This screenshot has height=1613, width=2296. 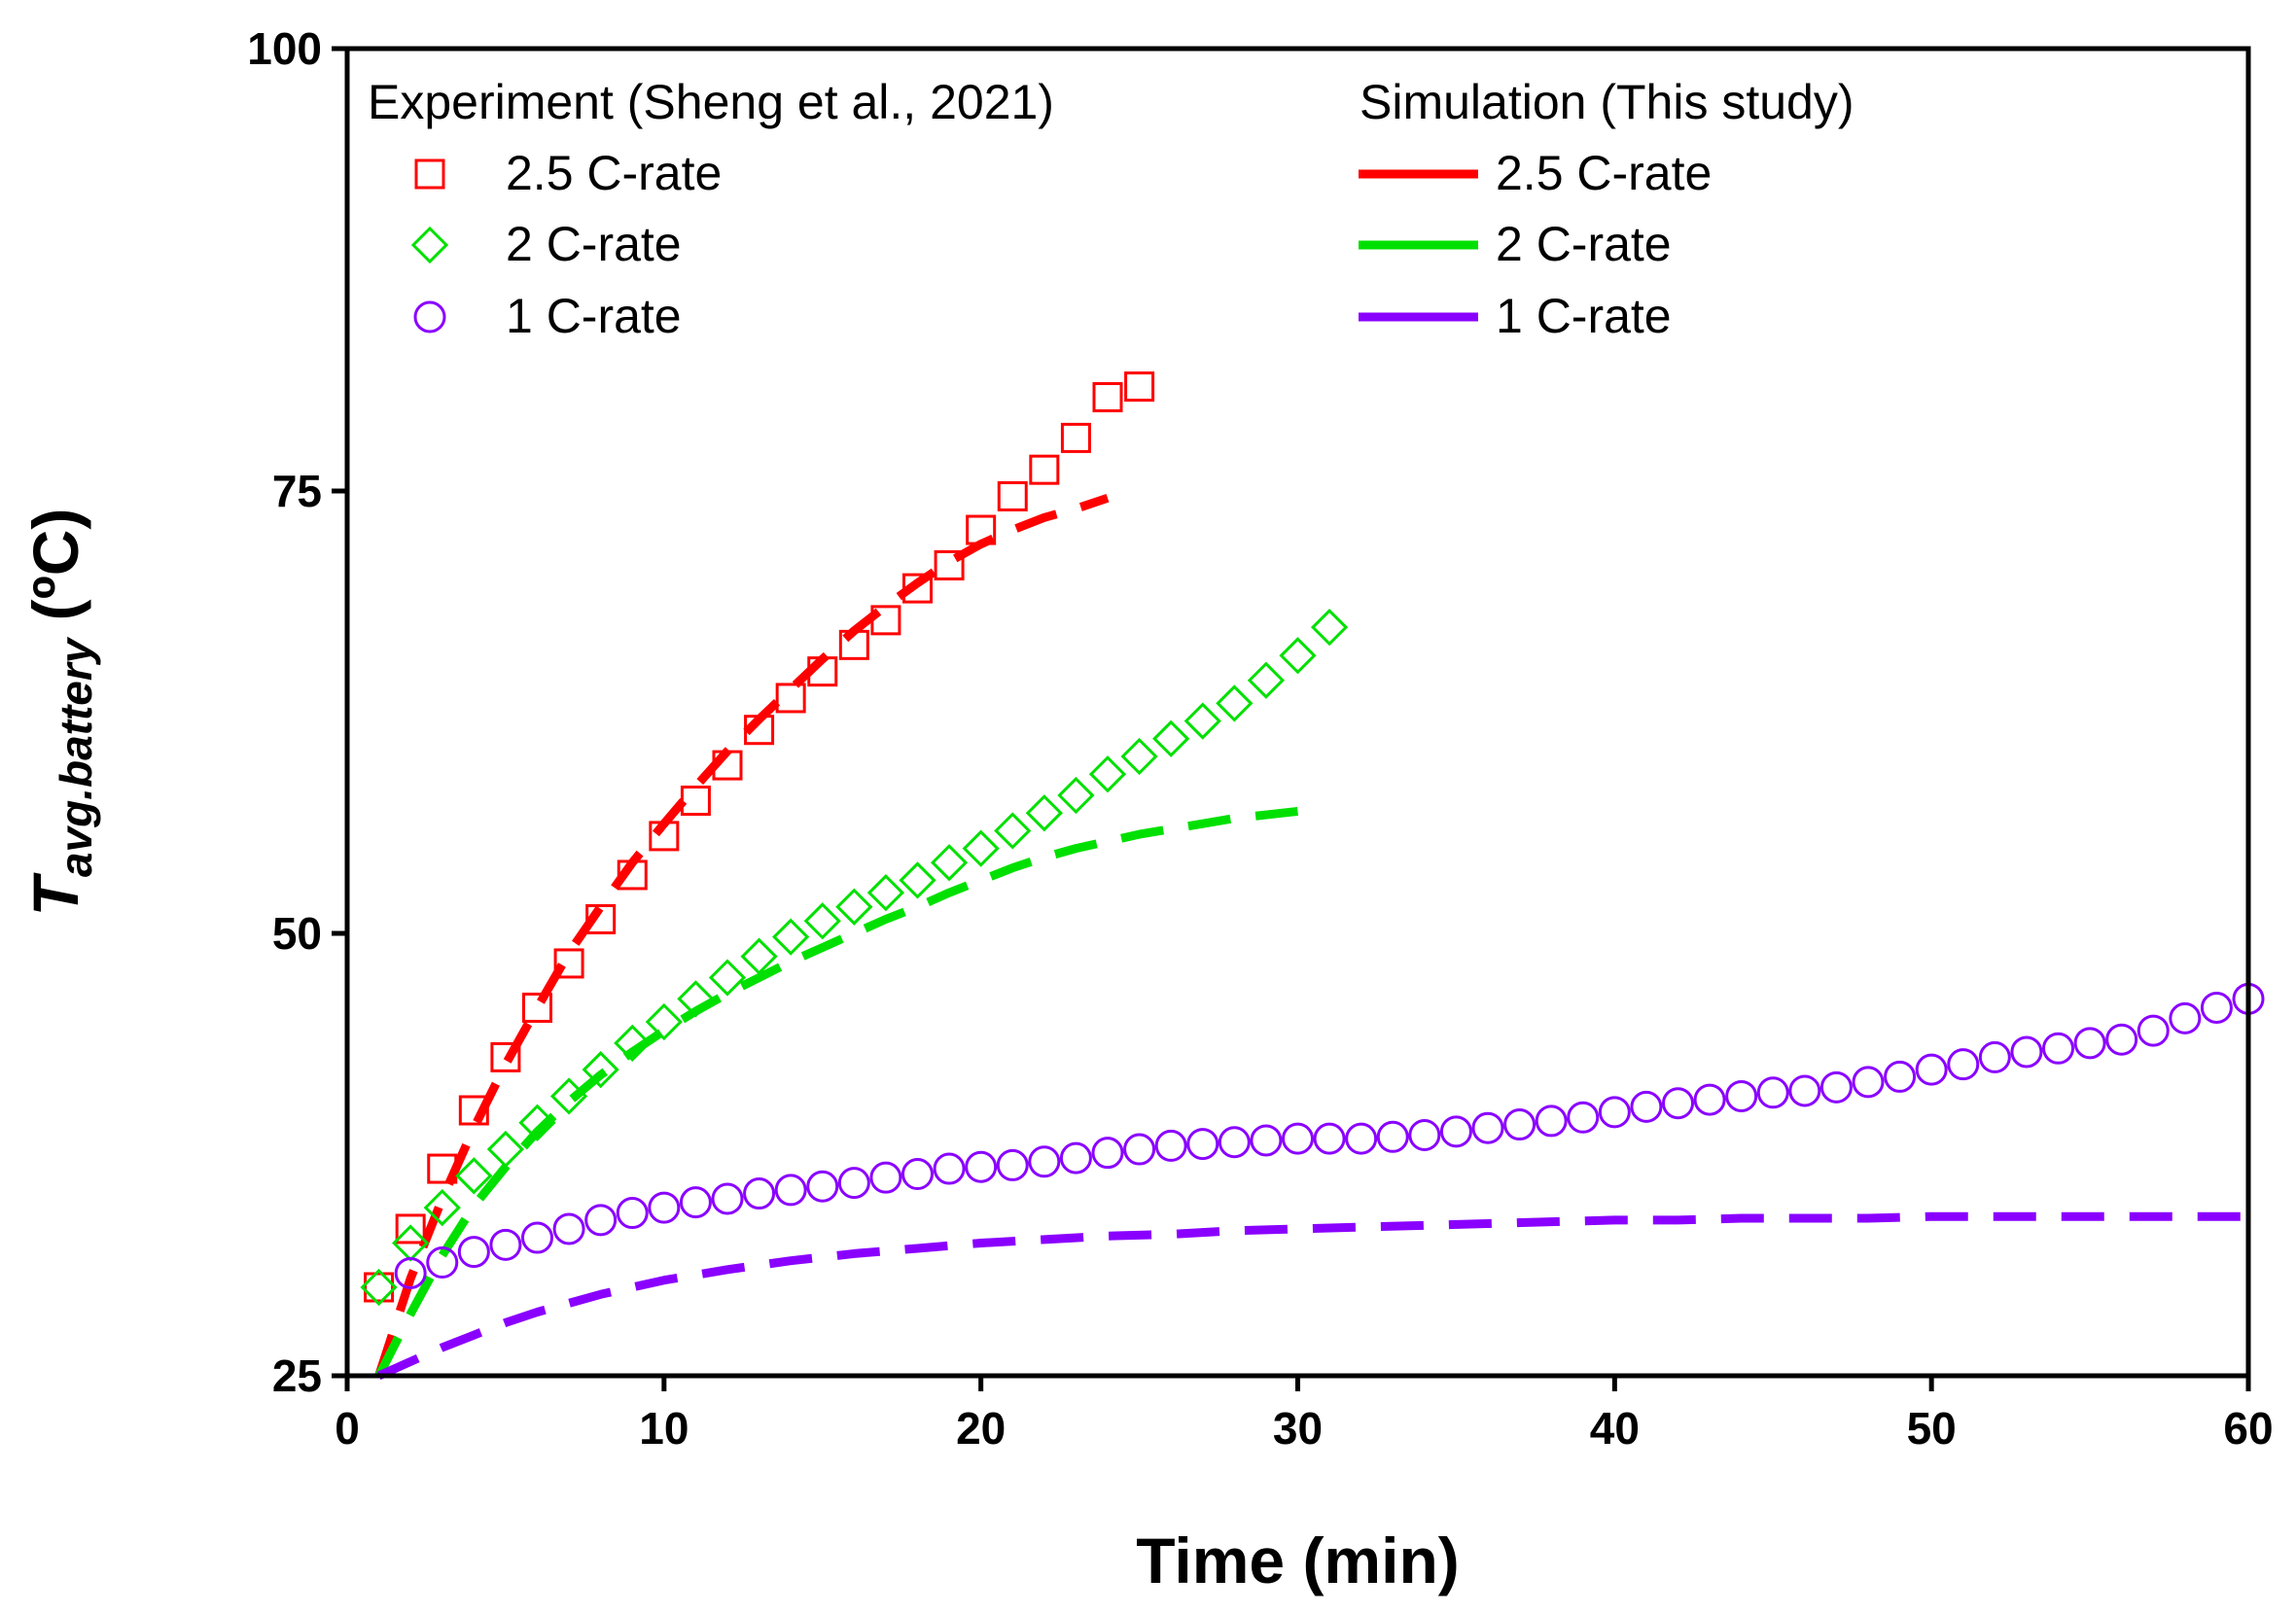 I want to click on x-tick-label: 30, so click(x=1298, y=1428).